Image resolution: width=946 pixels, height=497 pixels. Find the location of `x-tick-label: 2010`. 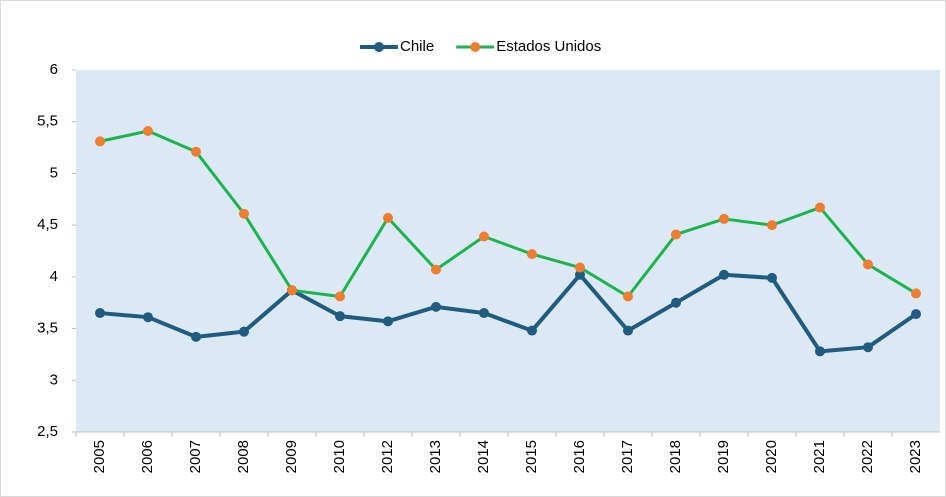

x-tick-label: 2010 is located at coordinates (339, 456).